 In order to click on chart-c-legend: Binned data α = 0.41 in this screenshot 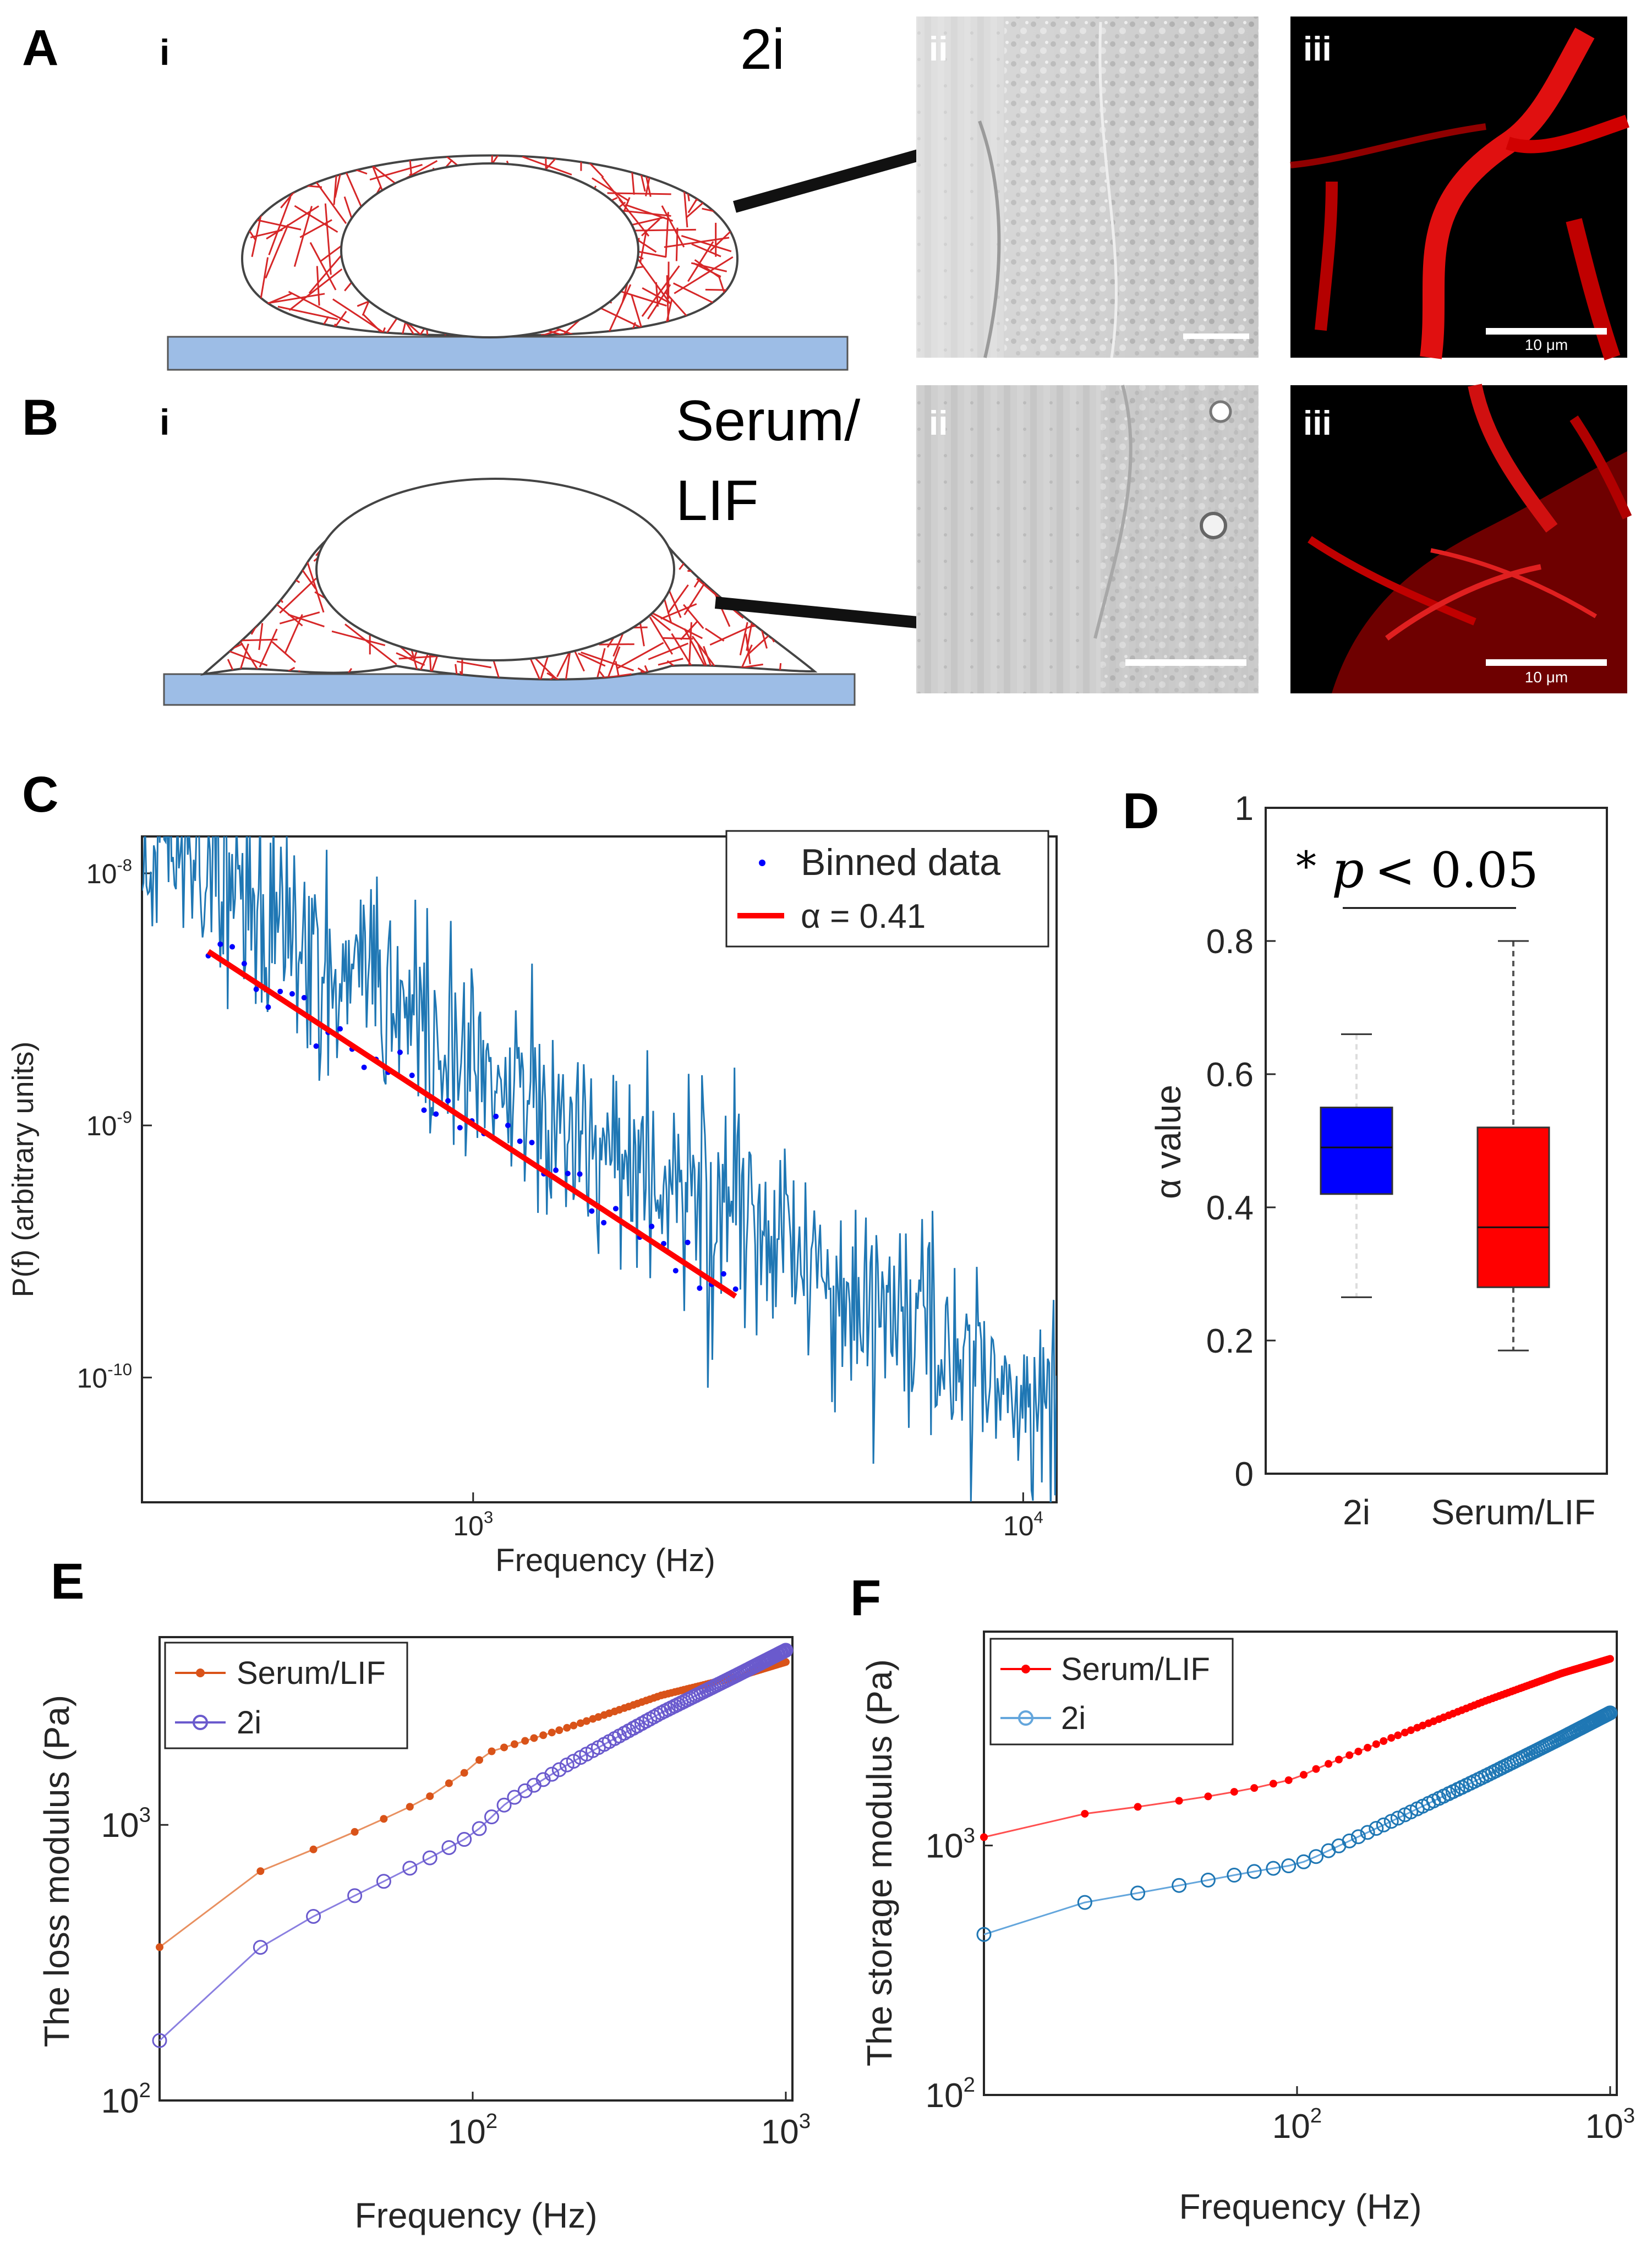, I will do `click(887, 889)`.